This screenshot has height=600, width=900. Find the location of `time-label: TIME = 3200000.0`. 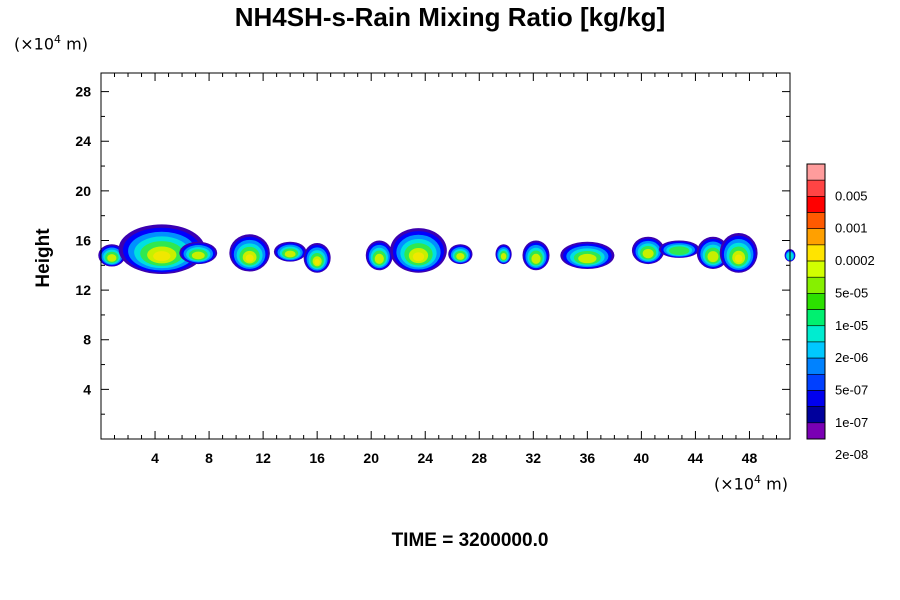

time-label: TIME = 3200000.0 is located at coordinates (470, 540).